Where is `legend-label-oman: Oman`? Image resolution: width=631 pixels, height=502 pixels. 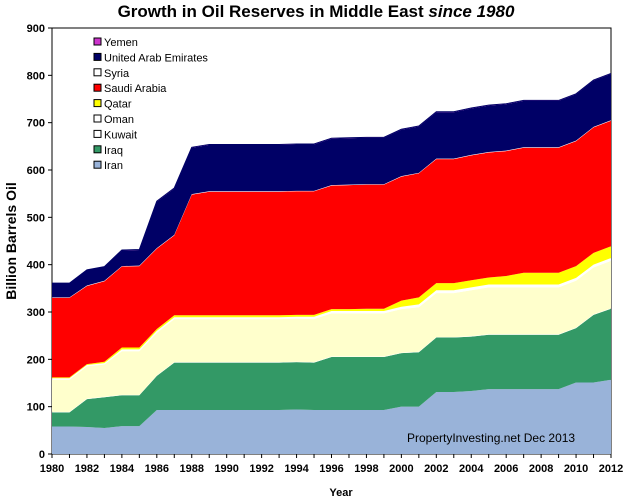 legend-label-oman: Oman is located at coordinates (119, 120).